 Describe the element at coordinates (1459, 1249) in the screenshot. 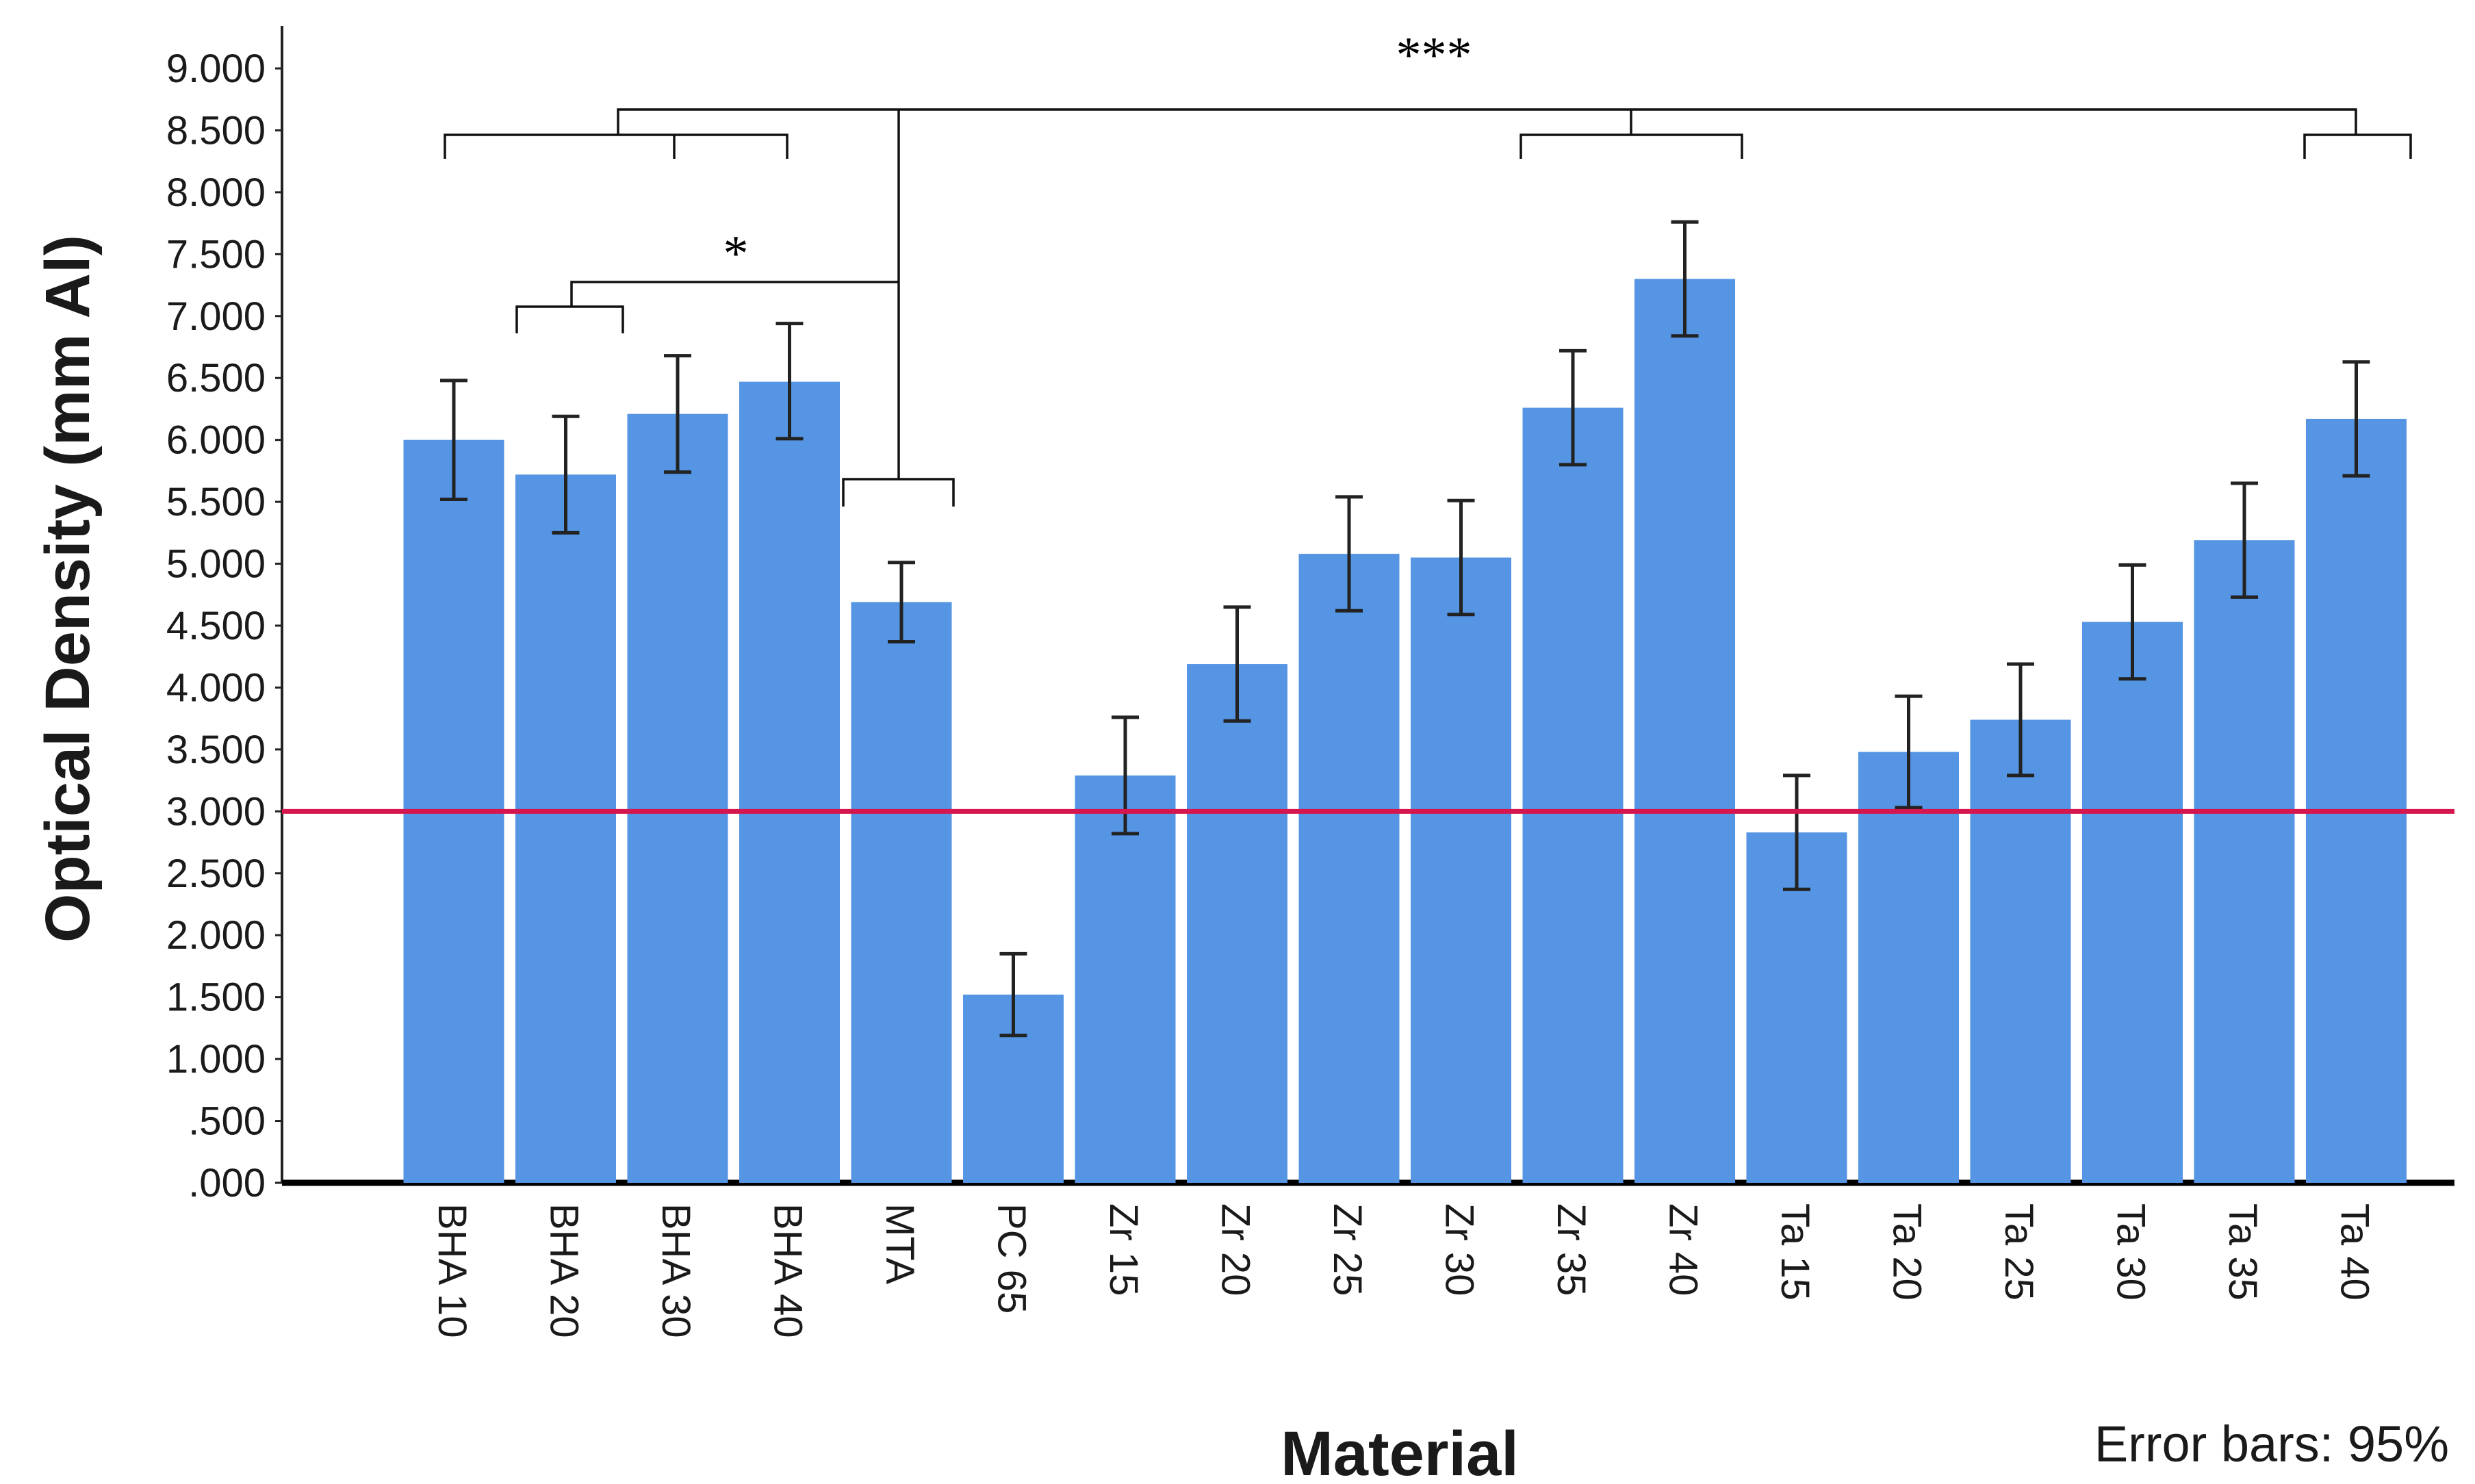

I see `x-tick-label: Zr 30` at that location.